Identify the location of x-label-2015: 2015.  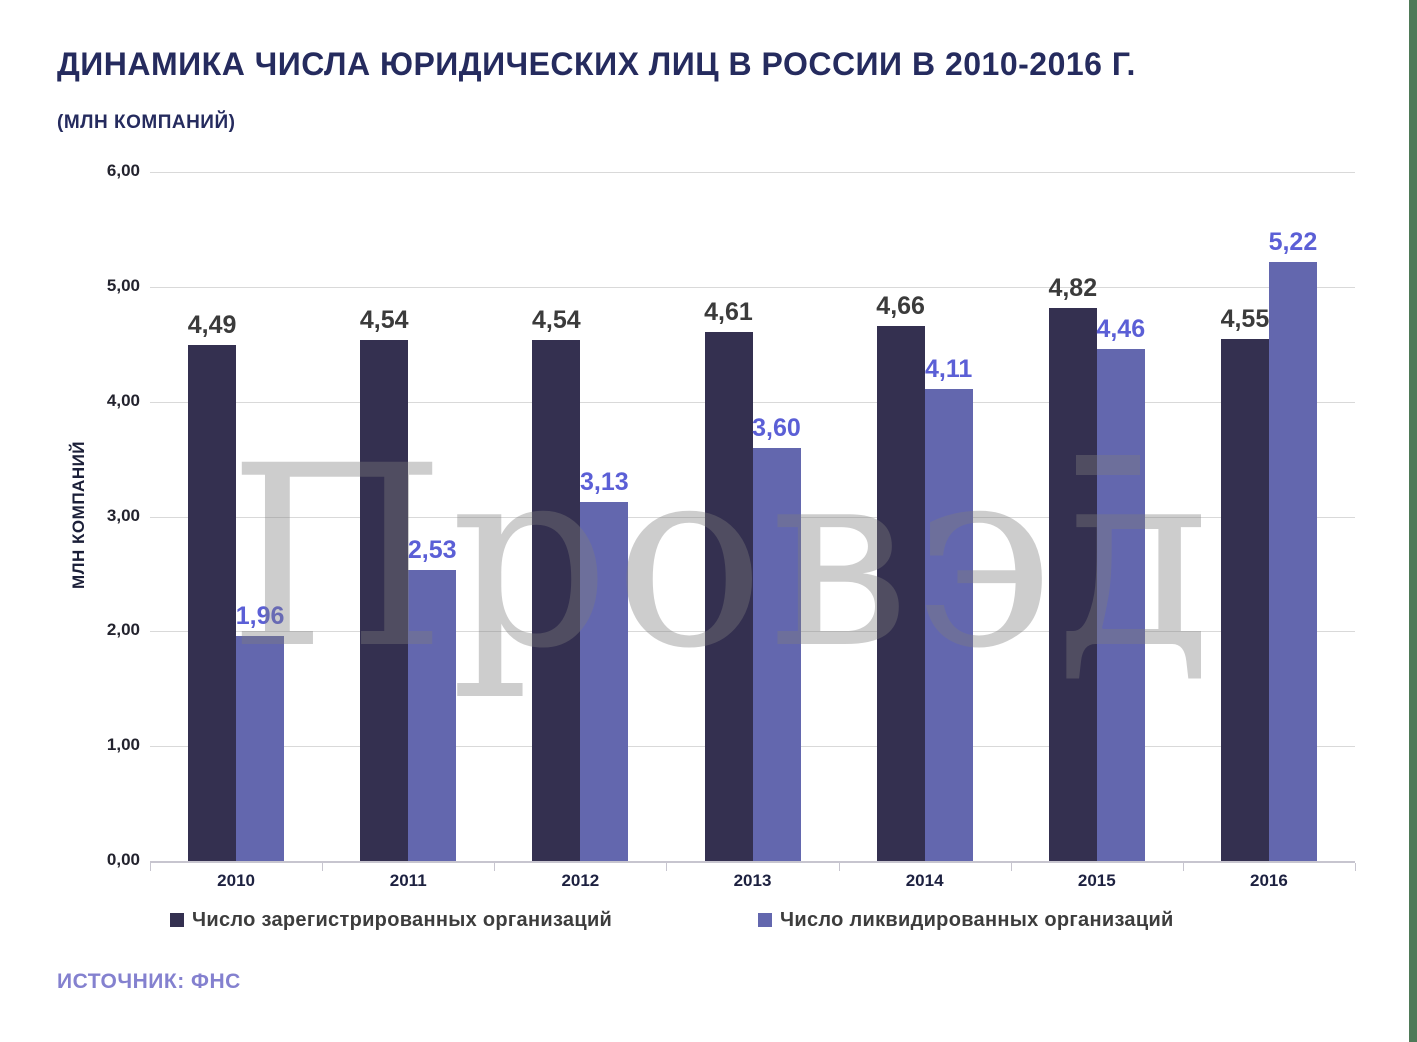
(1096, 880).